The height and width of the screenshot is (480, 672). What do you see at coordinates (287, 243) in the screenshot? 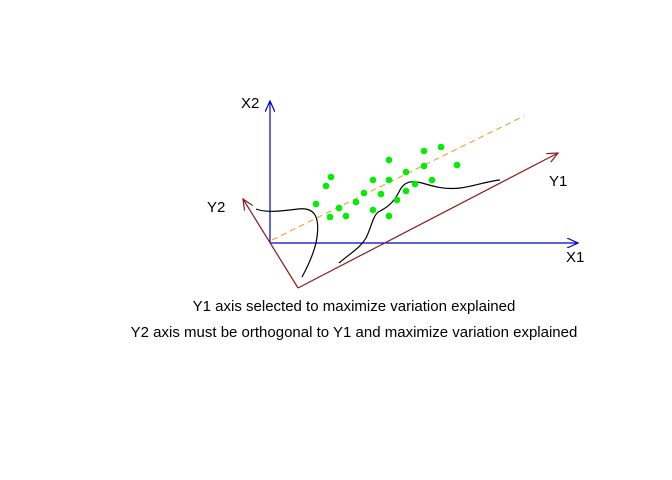
I see `y2-density-curve` at bounding box center [287, 243].